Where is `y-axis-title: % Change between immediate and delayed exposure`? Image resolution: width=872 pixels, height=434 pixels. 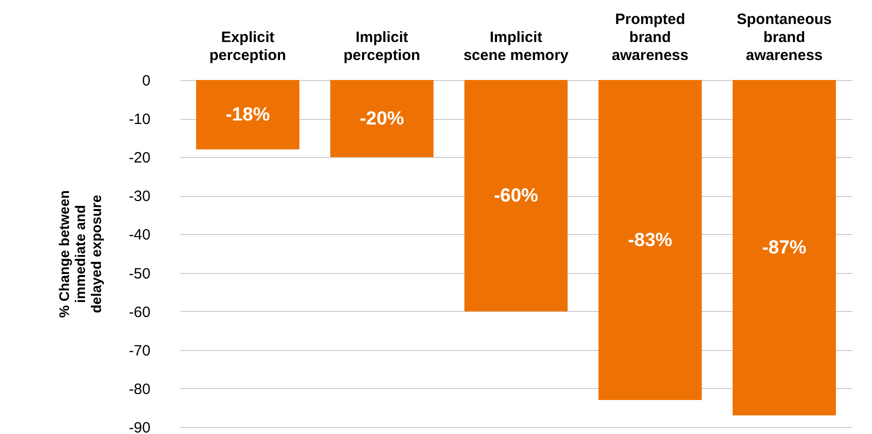 y-axis-title: % Change between immediate and delayed exposure is located at coordinates (80, 254).